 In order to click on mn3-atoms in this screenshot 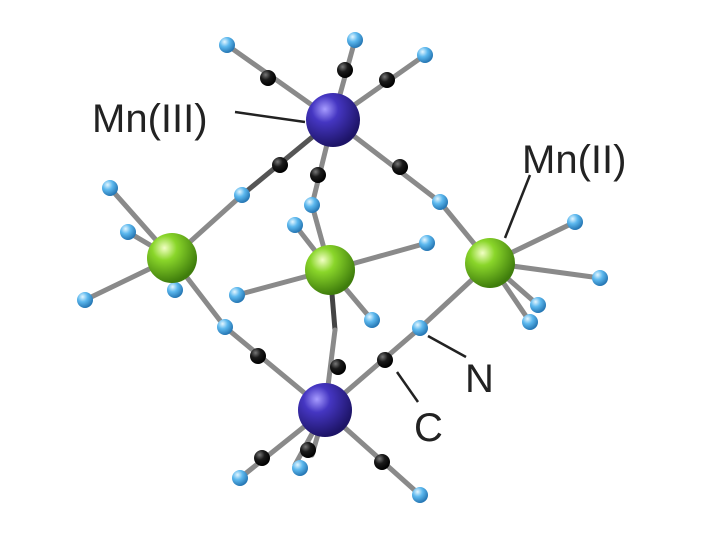, I will do `click(329, 265)`.